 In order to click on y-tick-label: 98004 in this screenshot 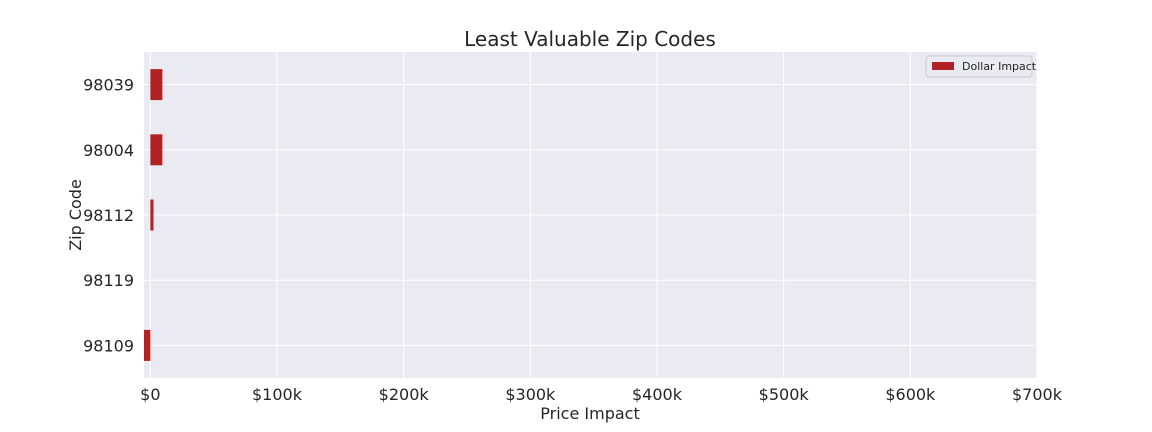, I will do `click(108, 150)`.